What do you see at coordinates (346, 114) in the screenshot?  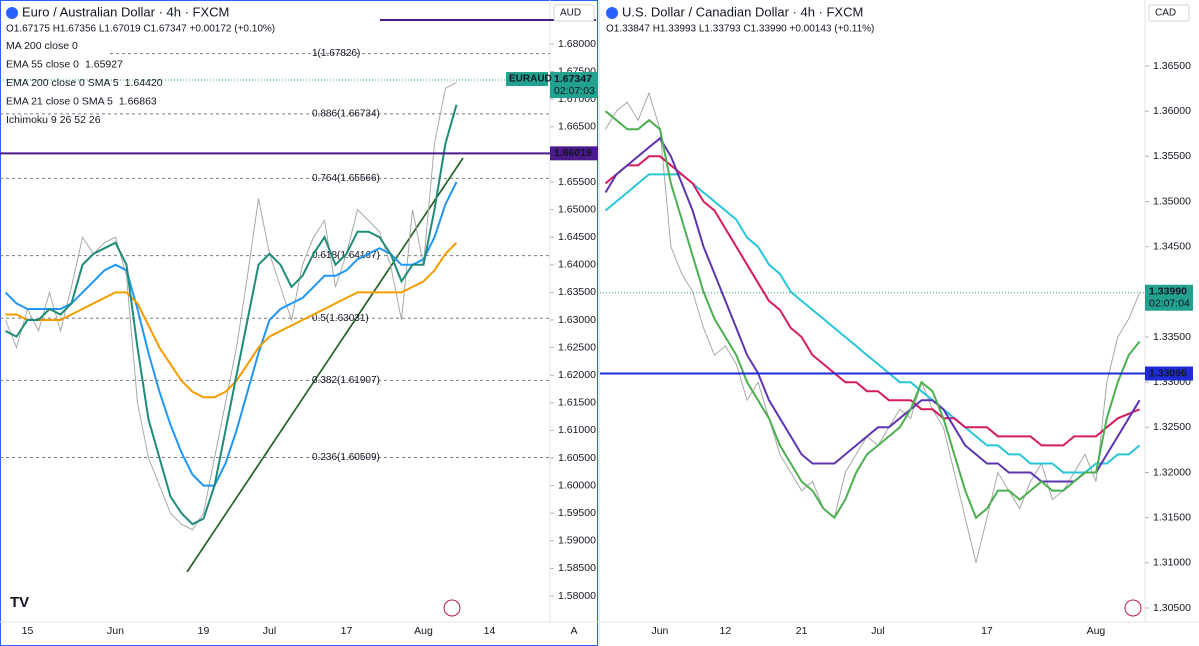 I see `fib-label: 0.886(1.66734)` at bounding box center [346, 114].